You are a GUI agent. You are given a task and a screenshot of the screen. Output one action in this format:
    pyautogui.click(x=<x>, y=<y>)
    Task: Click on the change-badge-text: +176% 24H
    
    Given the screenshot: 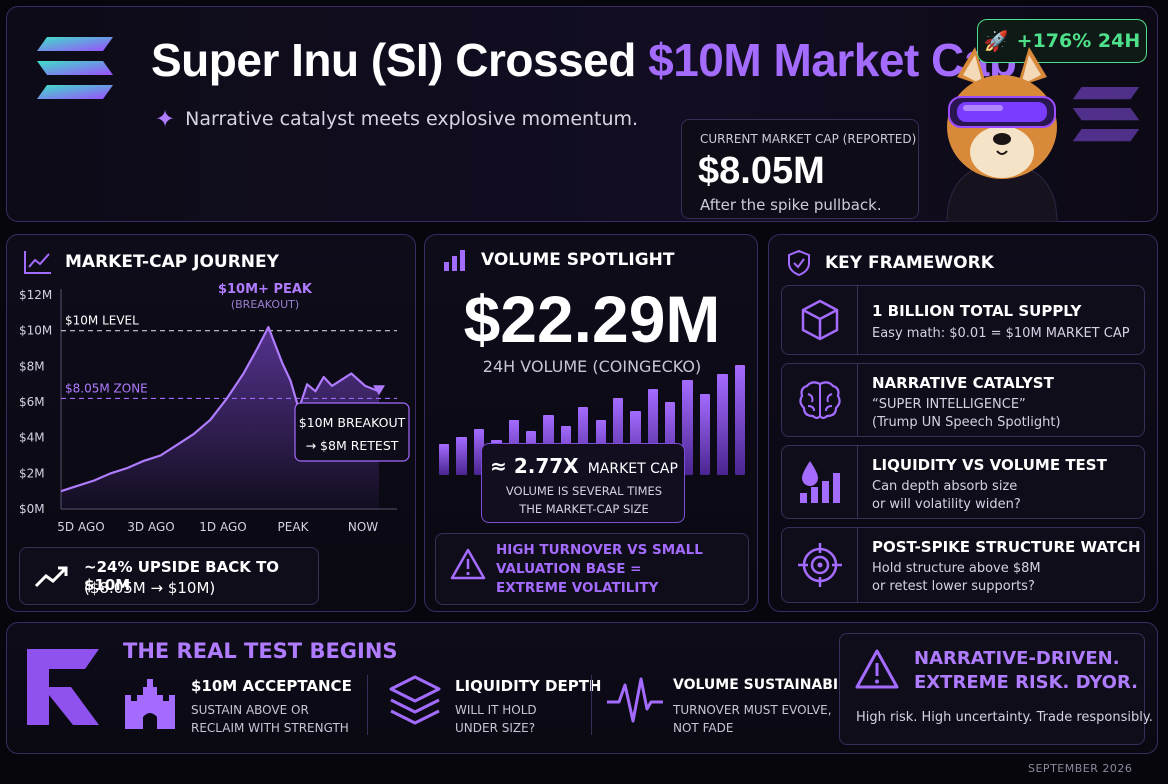 What is the action you would take?
    pyautogui.click(x=1078, y=41)
    